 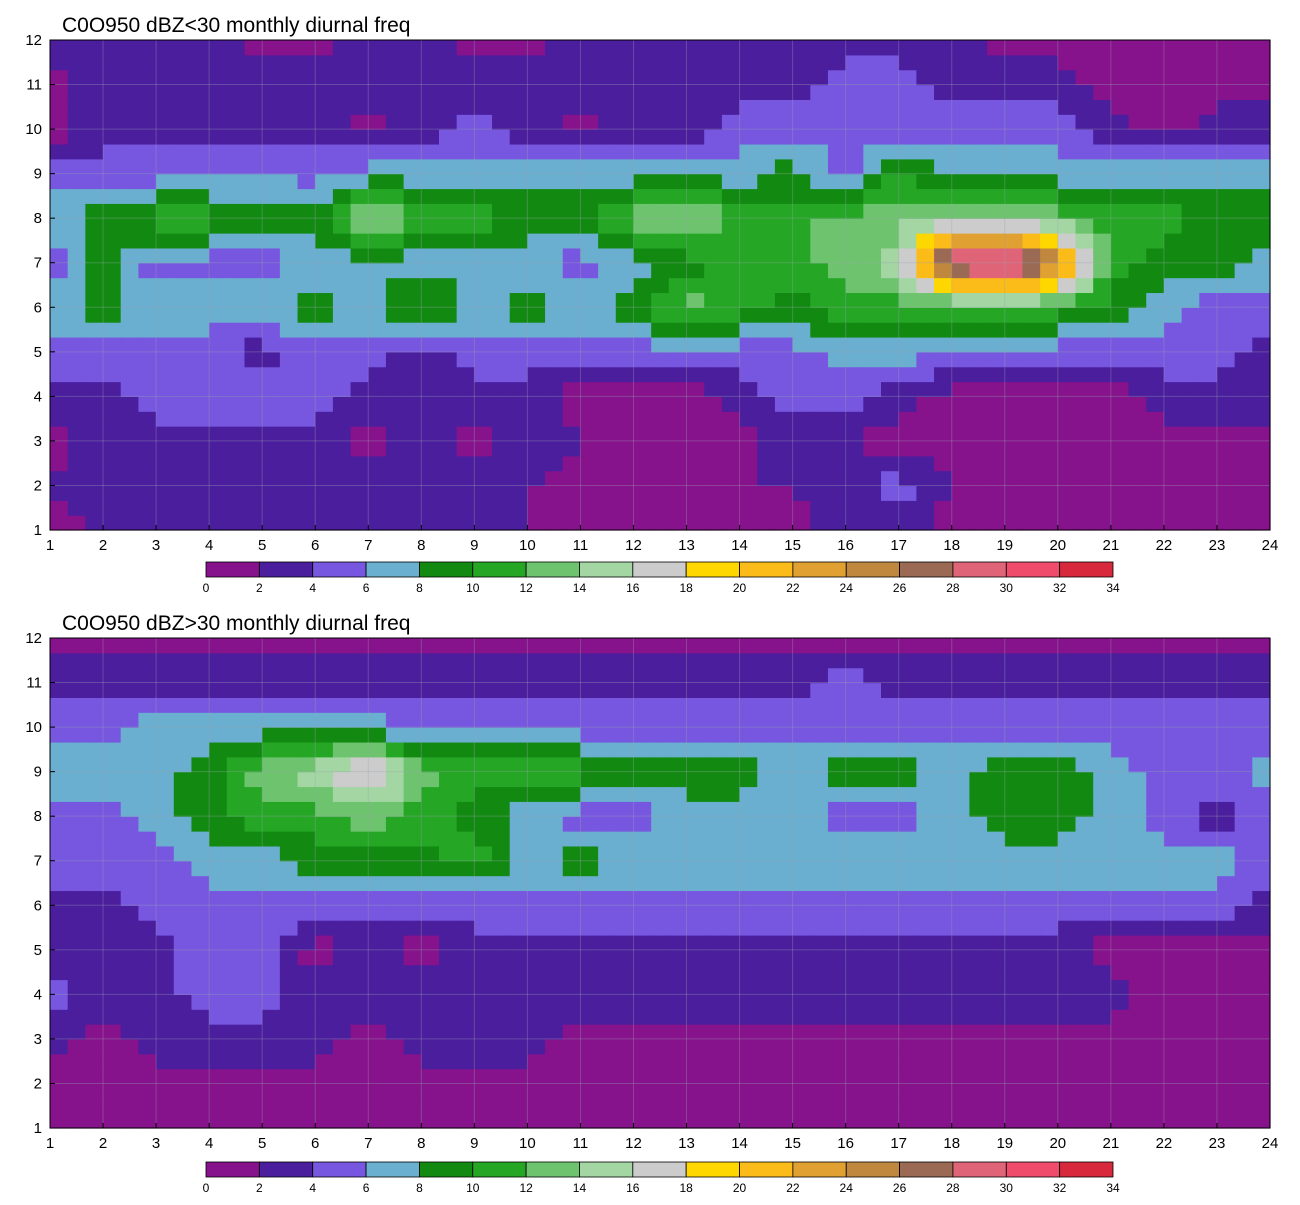 I want to click on colorbar-tick-label: 8, so click(x=419, y=588).